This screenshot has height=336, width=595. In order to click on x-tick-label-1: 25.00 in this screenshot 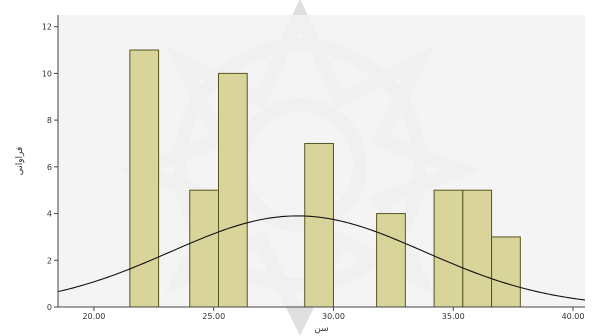, I will do `click(213, 316)`.